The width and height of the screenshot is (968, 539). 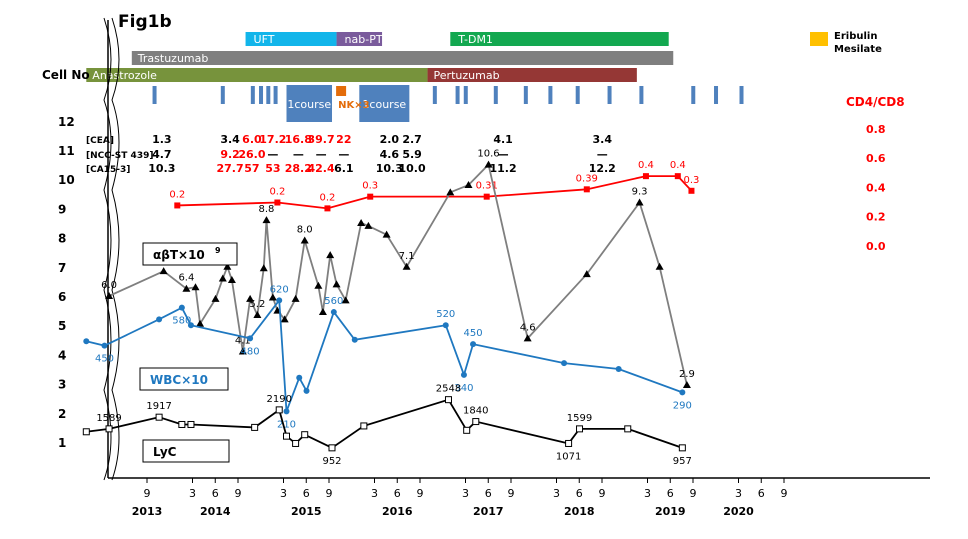 I want to click on marker-row-label: [NCC-ST 439], so click(x=119, y=156).